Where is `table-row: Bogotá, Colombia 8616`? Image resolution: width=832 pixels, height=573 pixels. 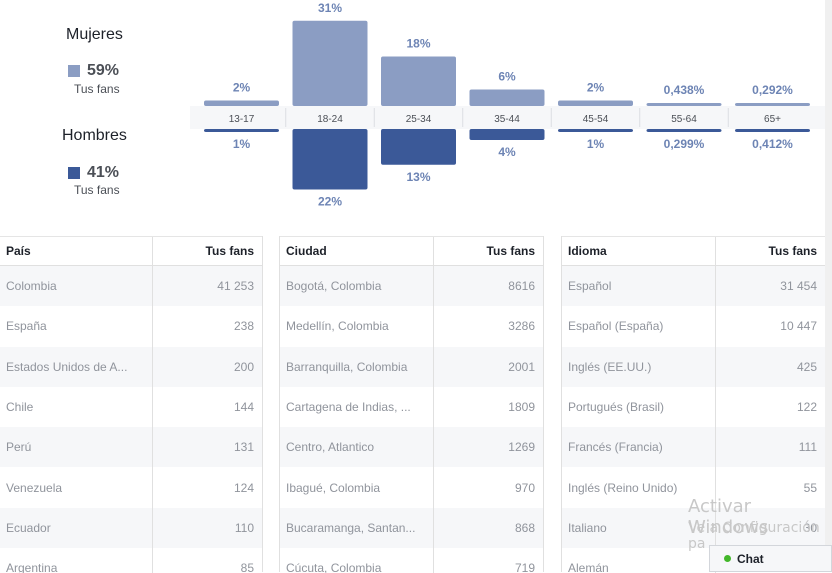 table-row: Bogotá, Colombia 8616 is located at coordinates (411, 286).